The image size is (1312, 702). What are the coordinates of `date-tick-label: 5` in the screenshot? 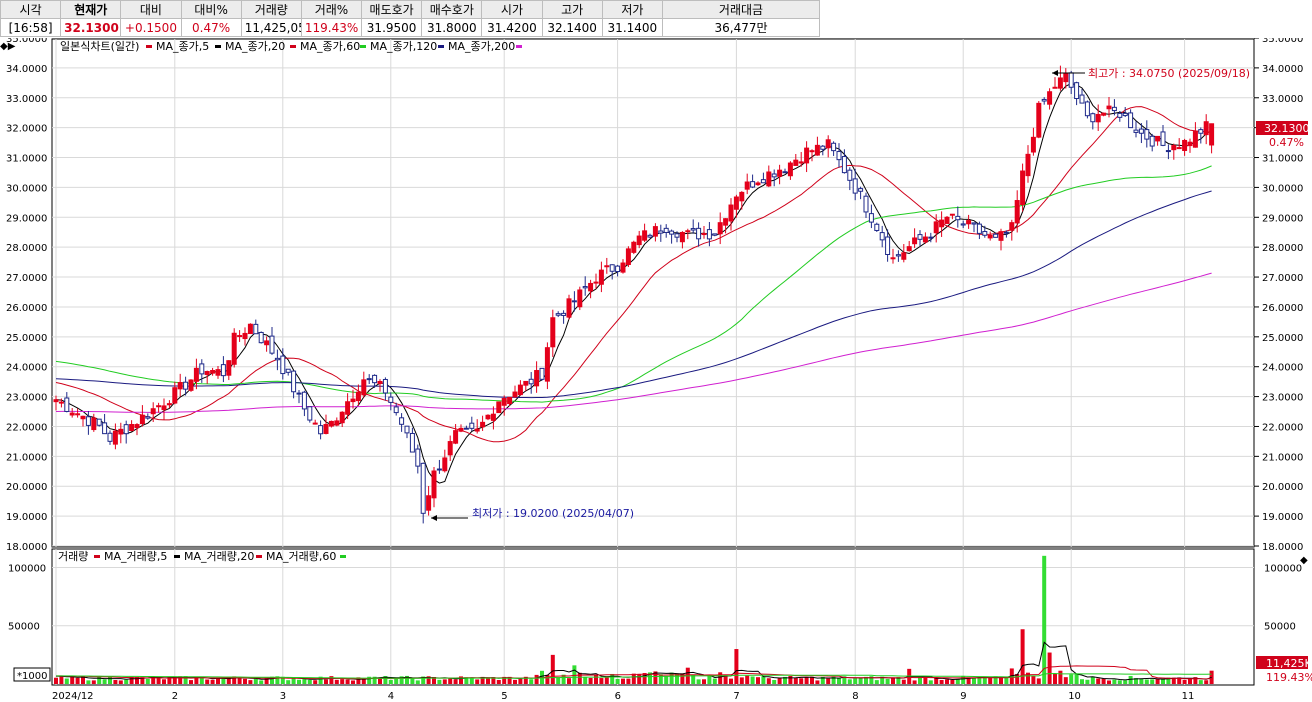 It's located at (504, 696).